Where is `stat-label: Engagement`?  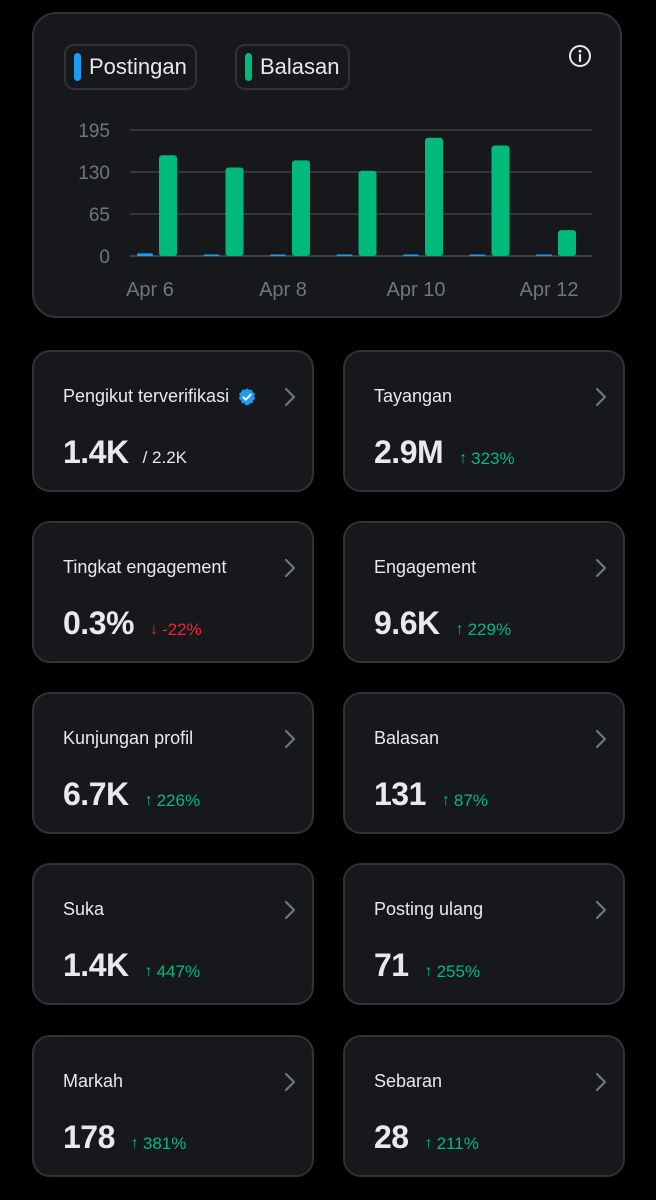
stat-label: Engagement is located at coordinates (425, 567).